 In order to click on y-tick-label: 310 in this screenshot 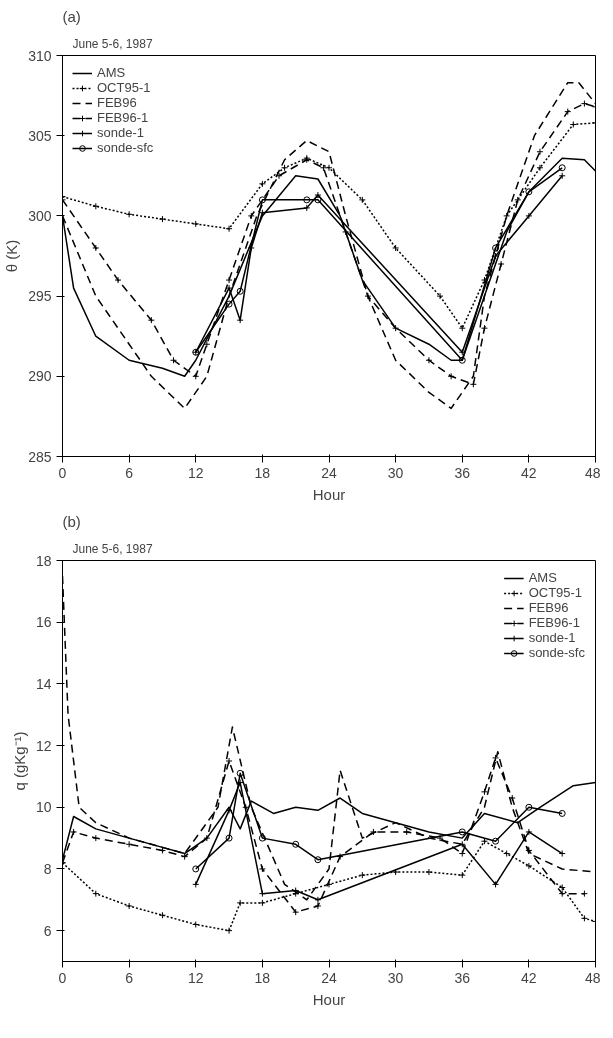, I will do `click(40, 55)`.